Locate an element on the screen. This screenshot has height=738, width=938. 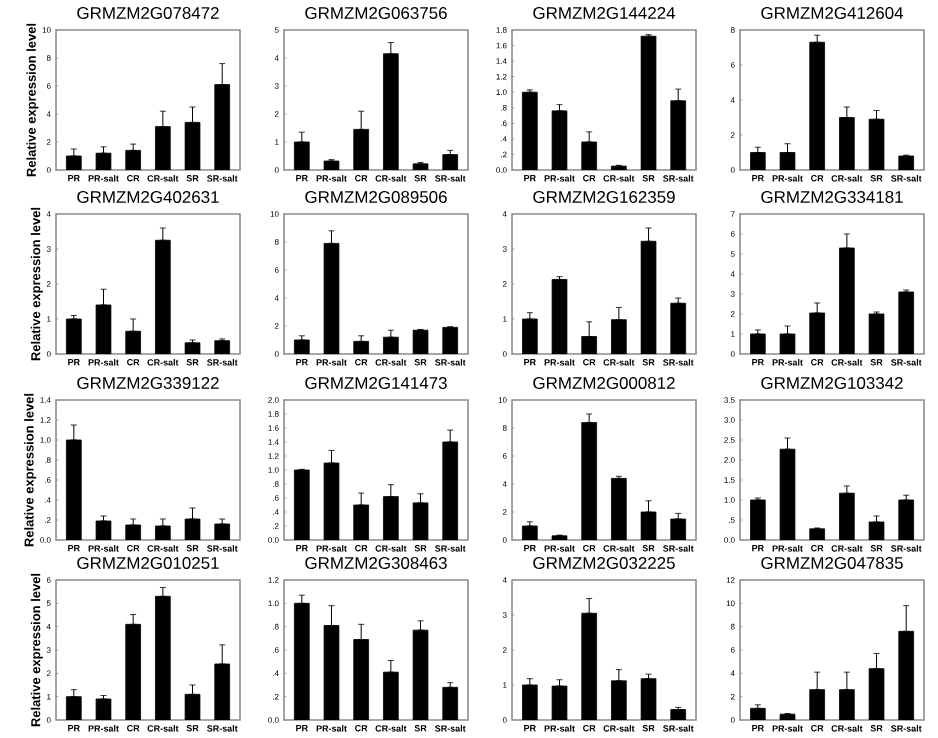
chart-title: GRMZM2G047835 is located at coordinates (832, 563).